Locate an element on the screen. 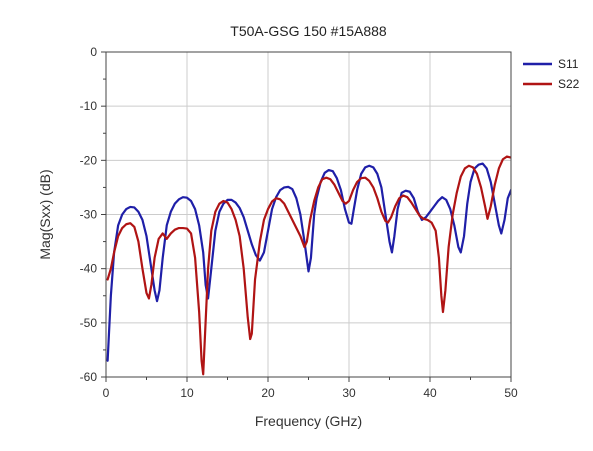  legend-label-s11: S11 is located at coordinates (568, 64).